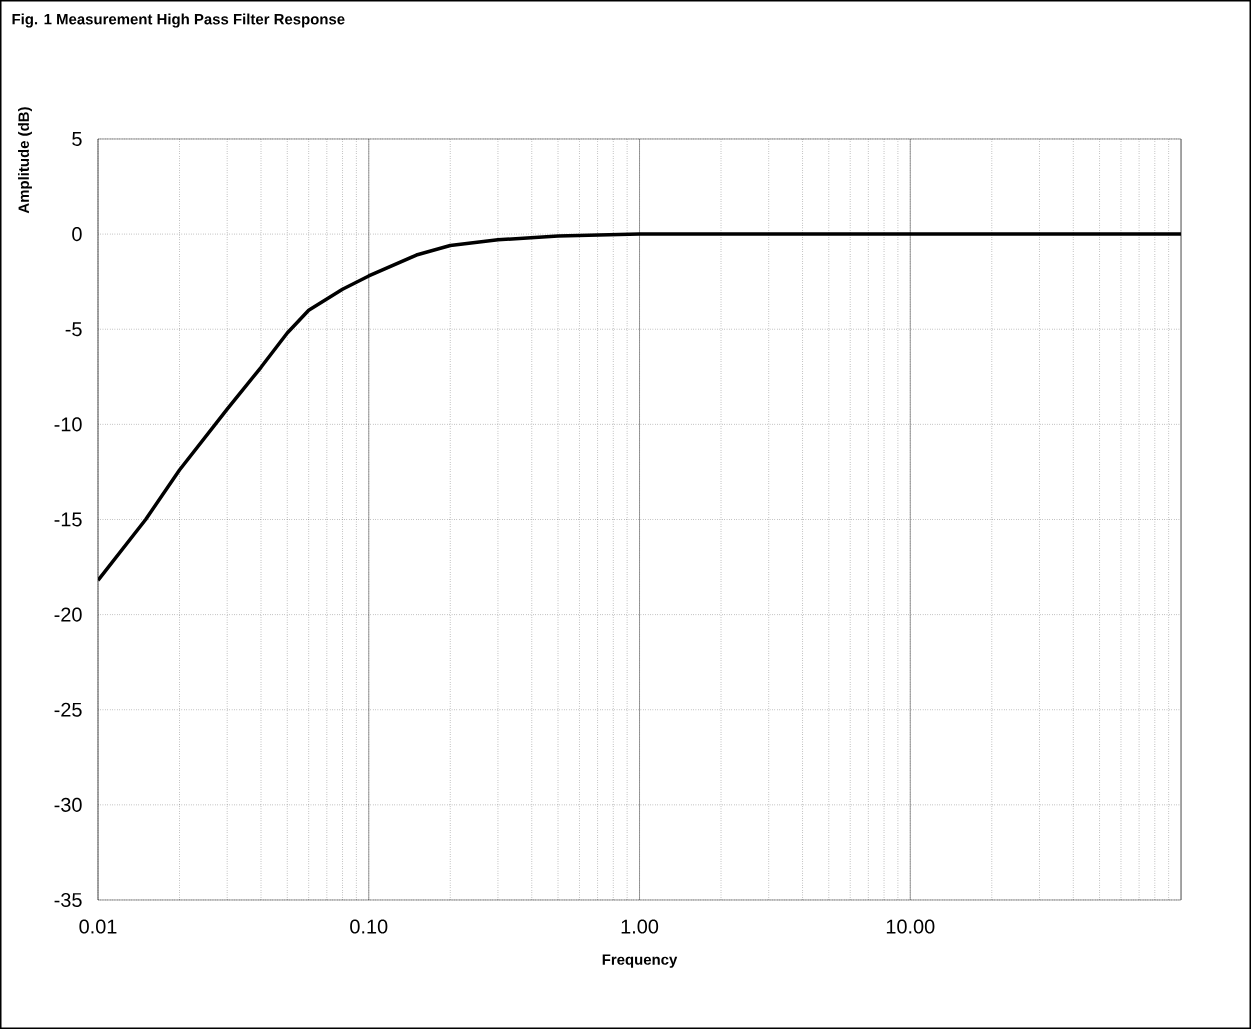 Image resolution: width=1251 pixels, height=1029 pixels. Describe the element at coordinates (640, 961) in the screenshot. I see `x-axis-title: Frequency` at that location.